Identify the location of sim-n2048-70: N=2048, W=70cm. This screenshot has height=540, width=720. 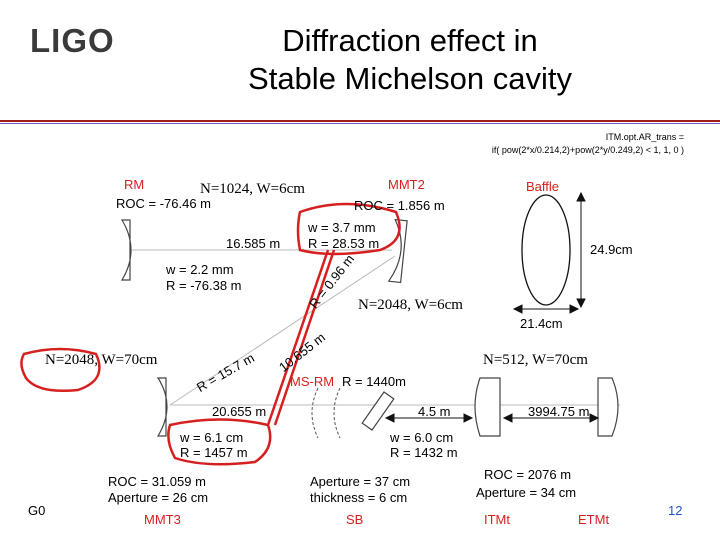
(101, 360).